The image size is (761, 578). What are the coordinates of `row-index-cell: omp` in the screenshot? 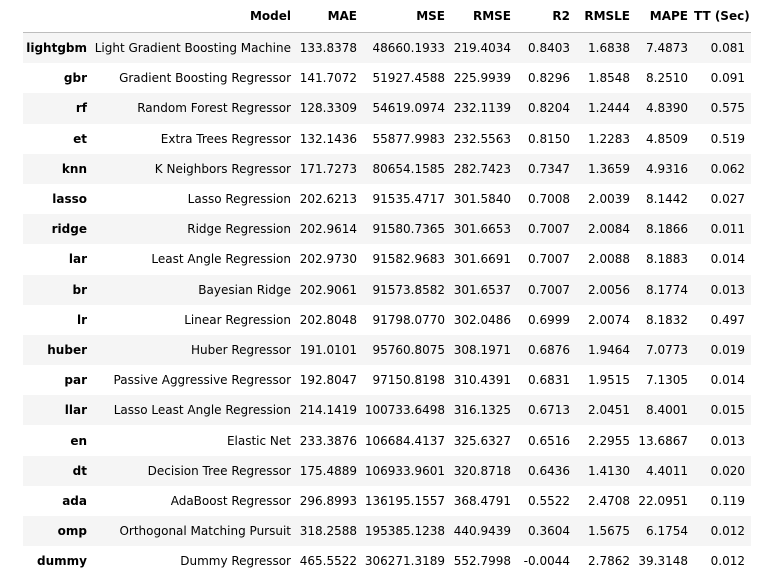 It's located at (72, 531).